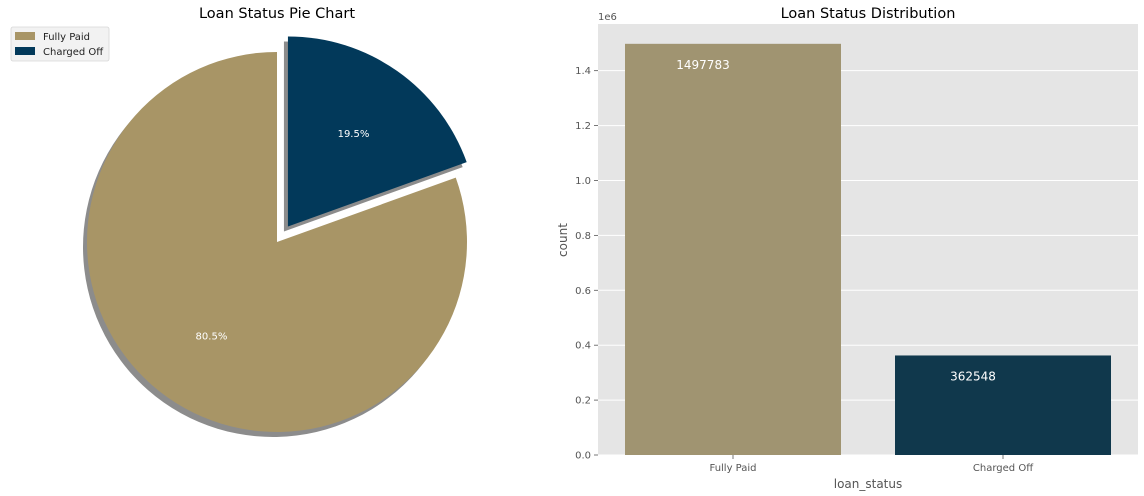 The height and width of the screenshot is (496, 1144). I want to click on pie-slice-charged-off, so click(377, 131).